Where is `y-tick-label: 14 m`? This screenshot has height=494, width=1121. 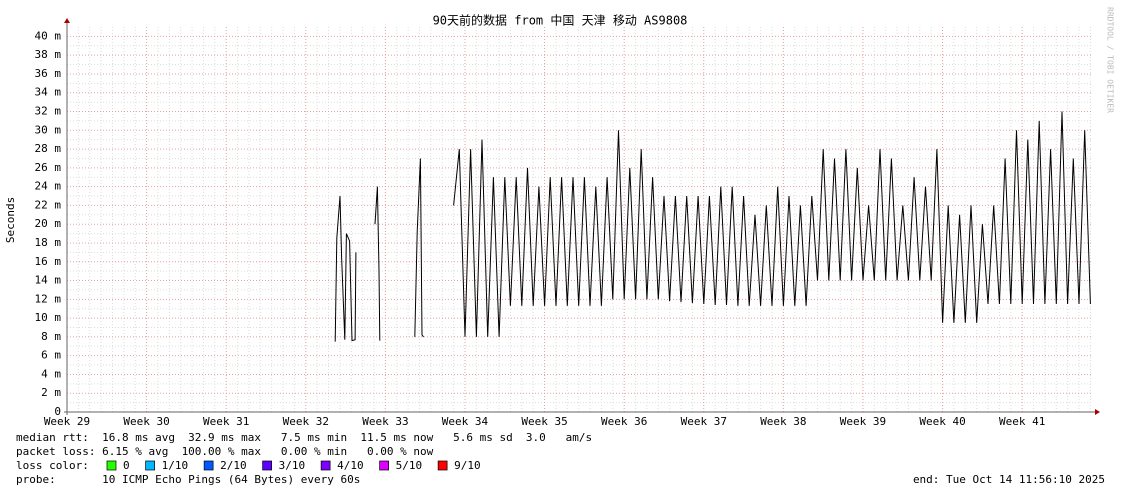
y-tick-label: 14 m is located at coordinates (48, 280).